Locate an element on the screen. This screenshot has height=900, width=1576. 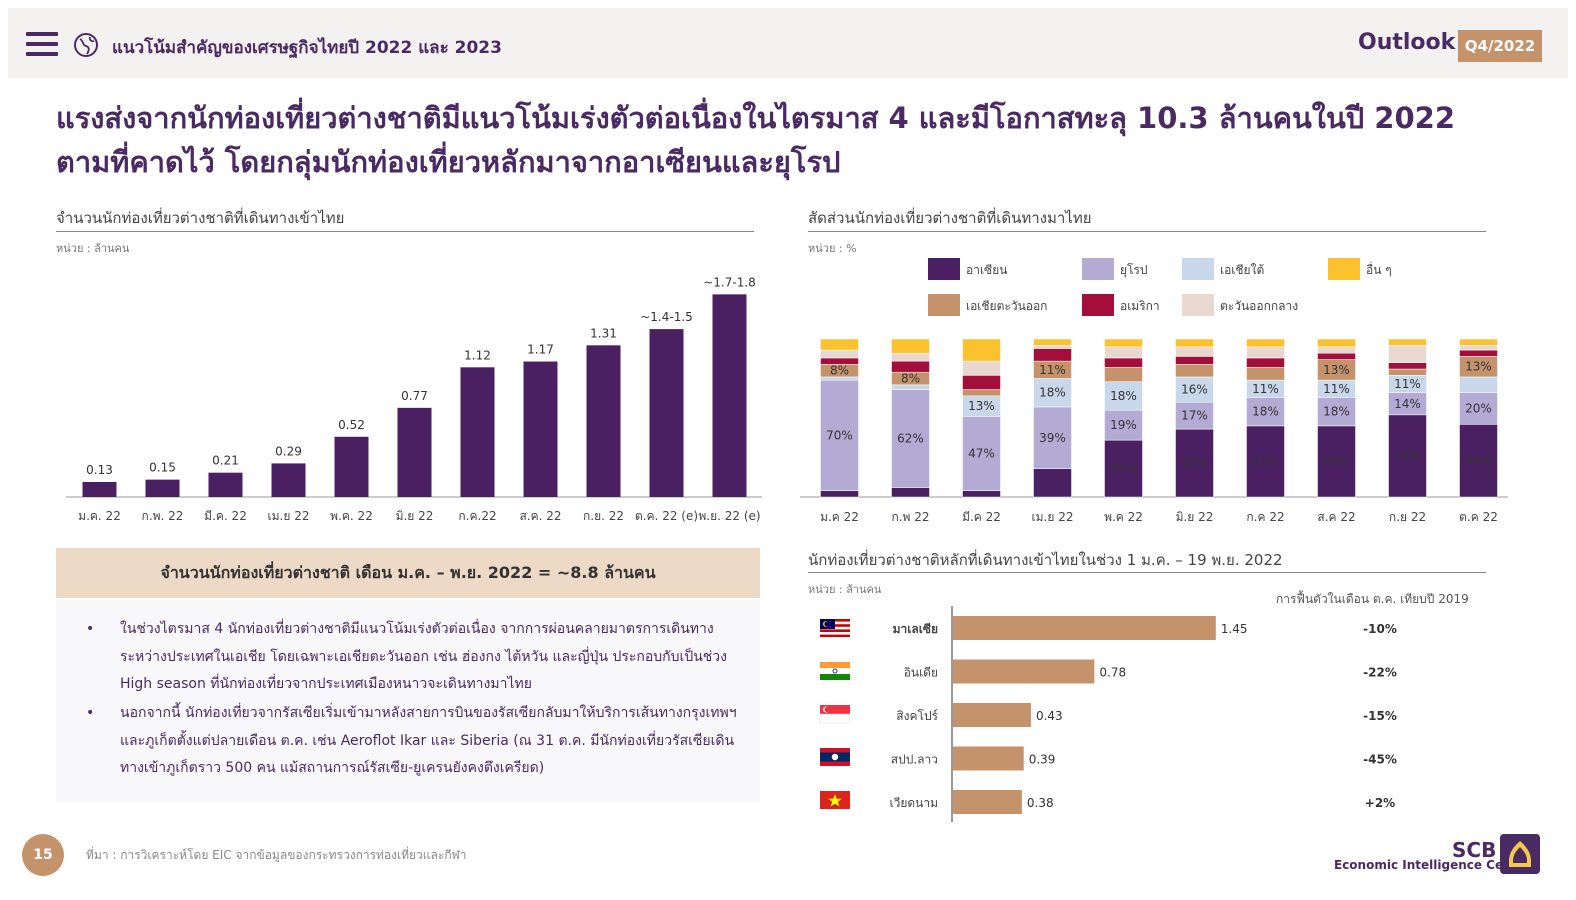
top-bar is located at coordinates (788, 43).